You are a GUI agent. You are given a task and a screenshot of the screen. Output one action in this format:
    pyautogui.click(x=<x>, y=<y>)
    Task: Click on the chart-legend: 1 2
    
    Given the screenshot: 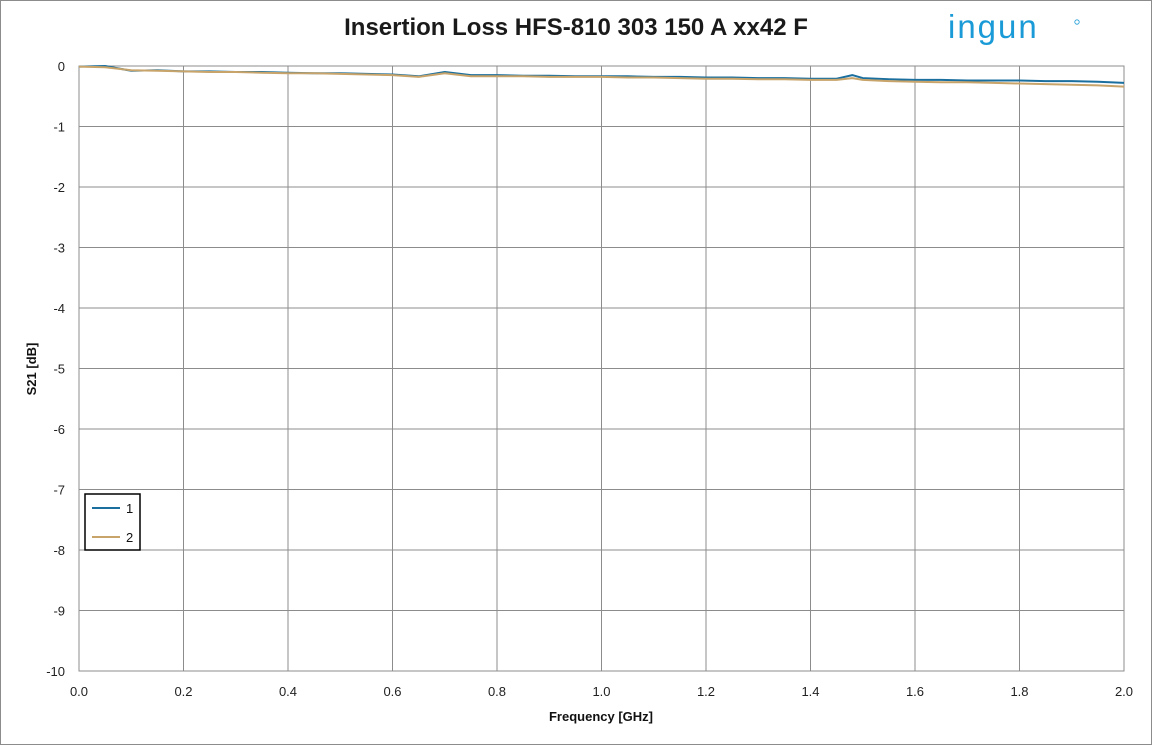 What is the action you would take?
    pyautogui.click(x=112, y=522)
    